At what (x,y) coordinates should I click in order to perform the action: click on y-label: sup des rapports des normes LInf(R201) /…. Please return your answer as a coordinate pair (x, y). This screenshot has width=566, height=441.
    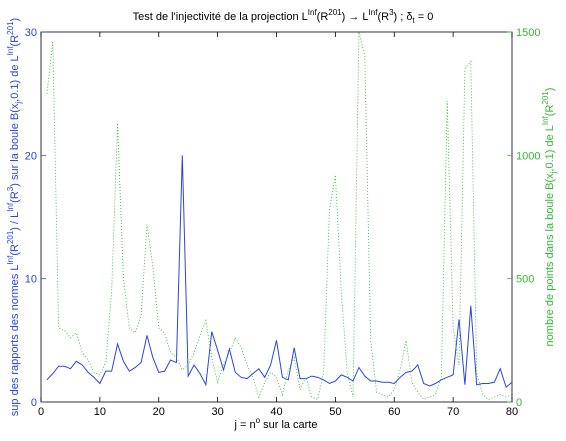
    Looking at the image, I should click on (14, 217).